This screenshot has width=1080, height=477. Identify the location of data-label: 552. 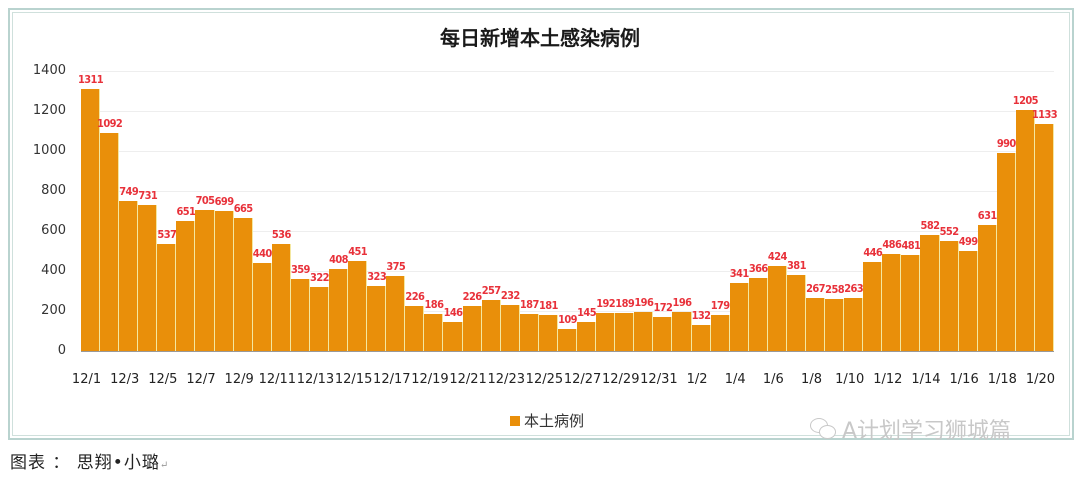
(949, 231).